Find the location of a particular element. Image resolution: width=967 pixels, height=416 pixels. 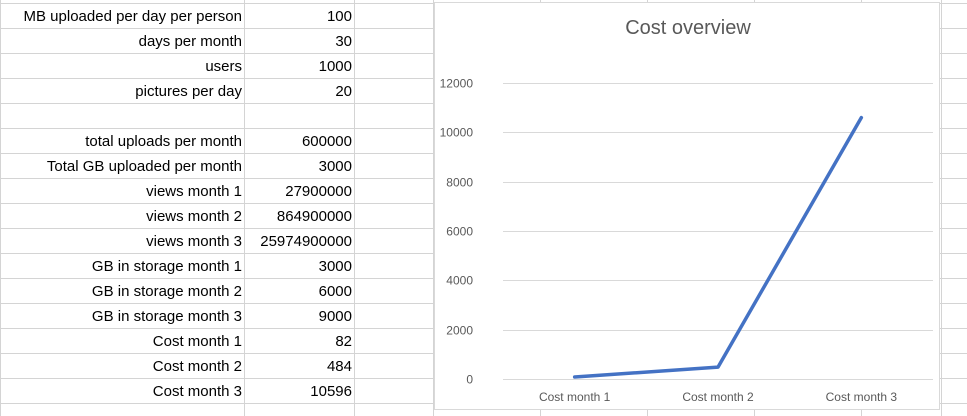

row-label: Cost month 1 is located at coordinates (197, 341).